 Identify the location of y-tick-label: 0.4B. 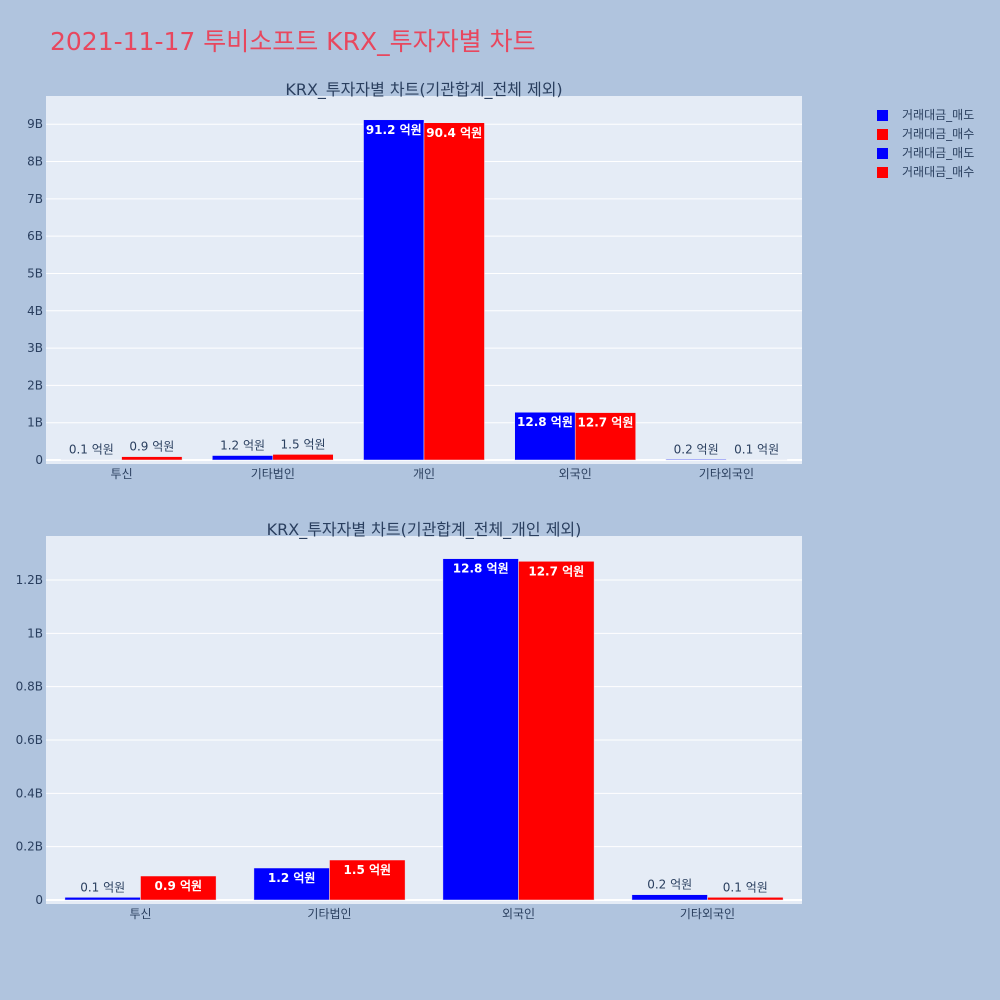
(29, 793).